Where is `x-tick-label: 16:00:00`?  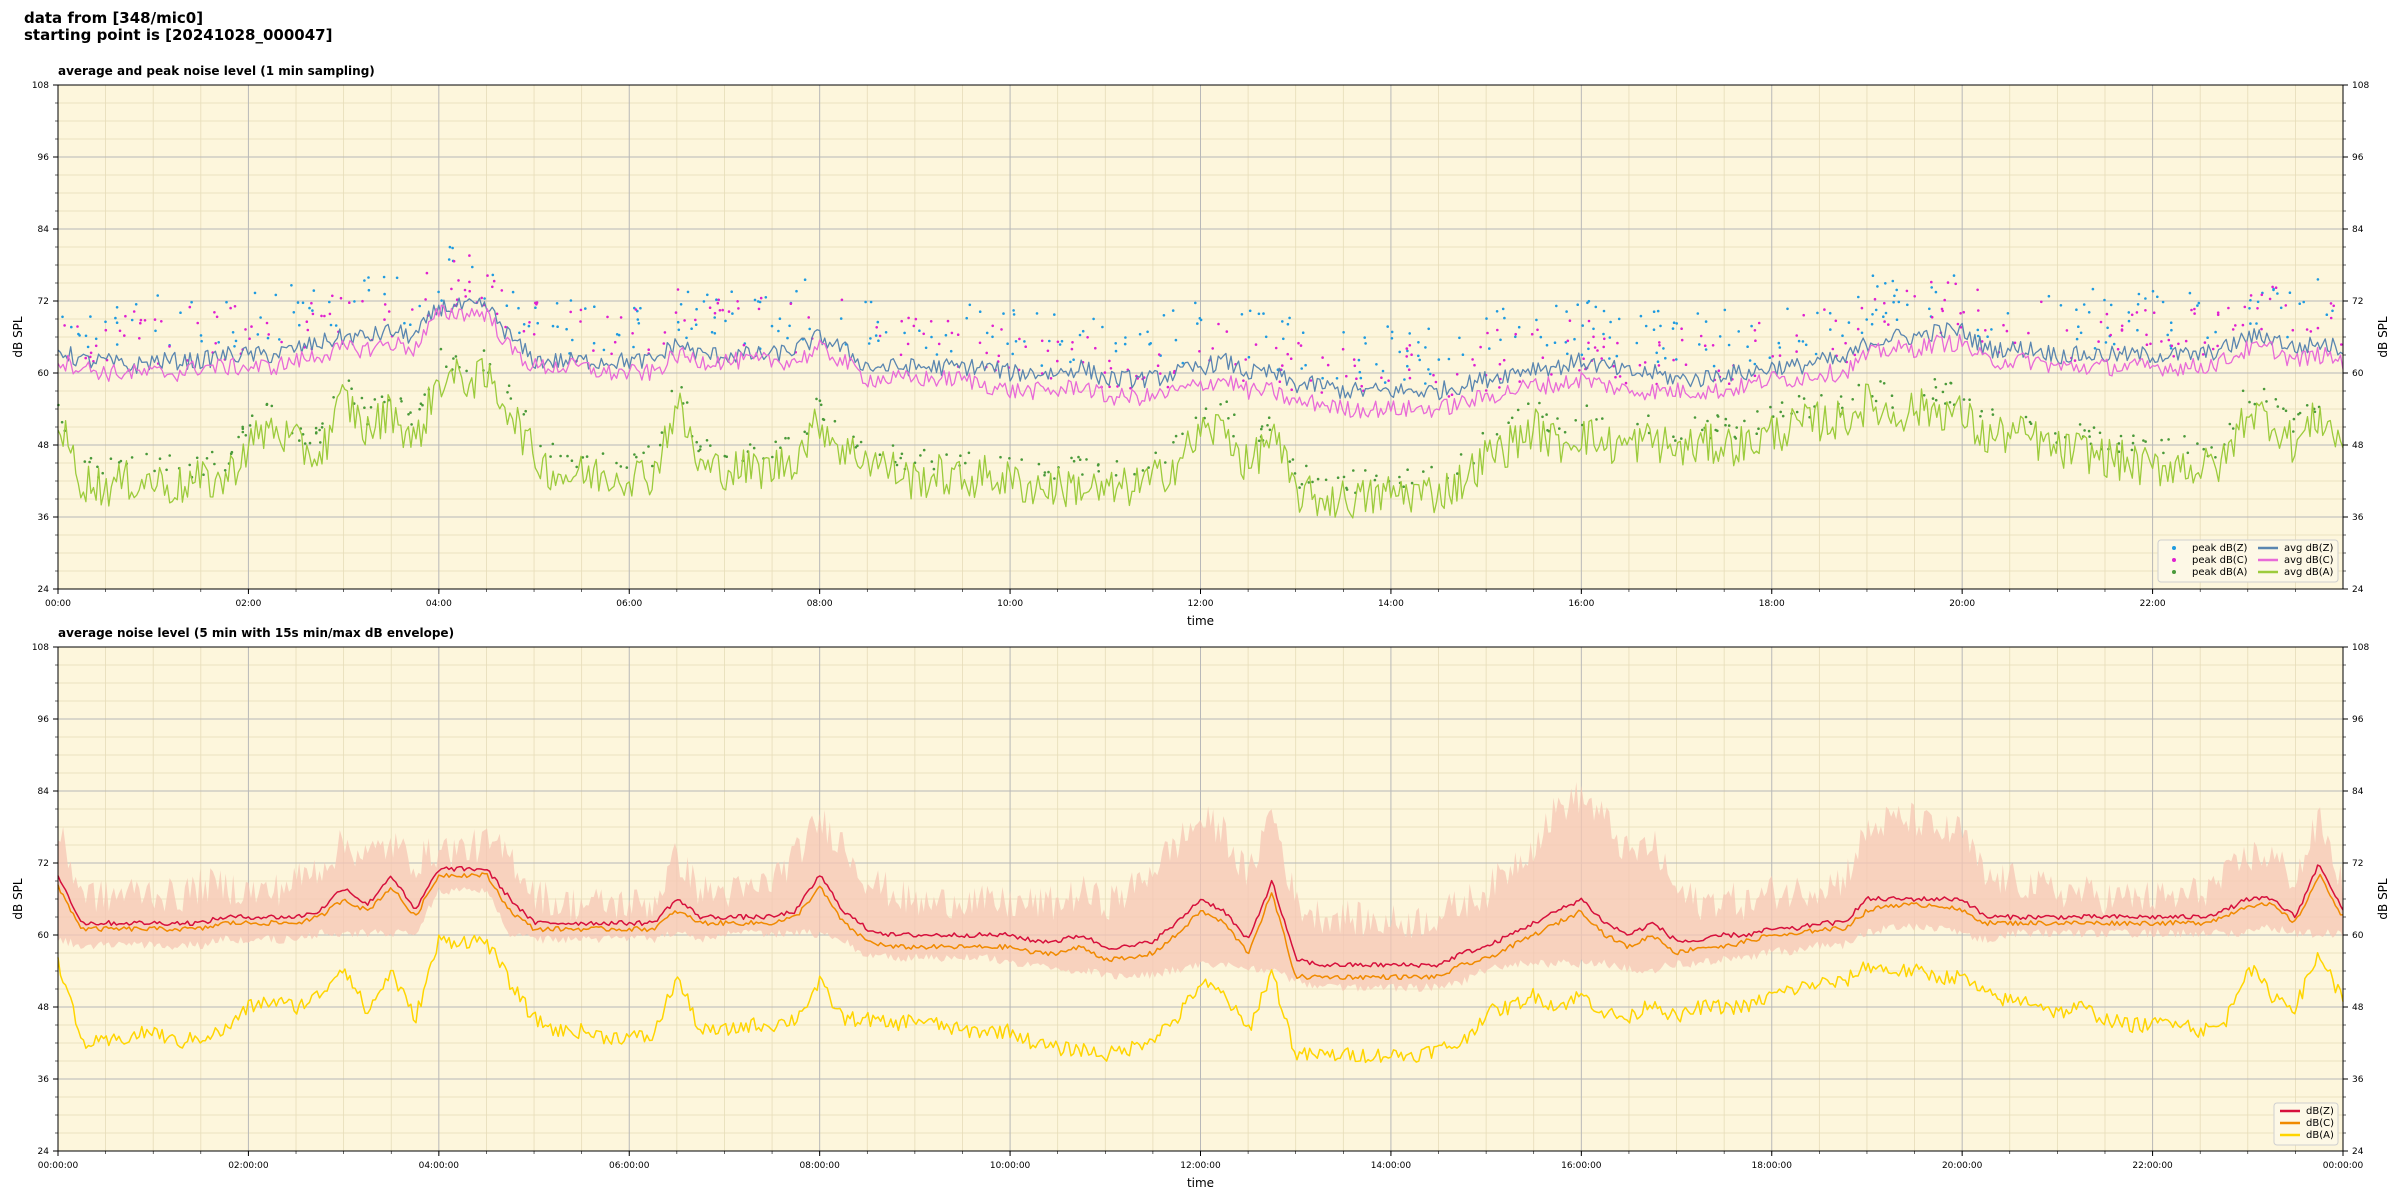
x-tick-label: 16:00:00 is located at coordinates (1581, 1166).